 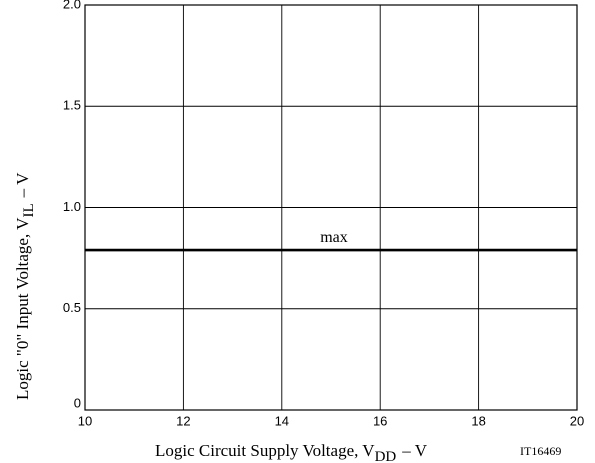 What do you see at coordinates (380, 420) in the screenshot?
I see `x-tick-label: 16` at bounding box center [380, 420].